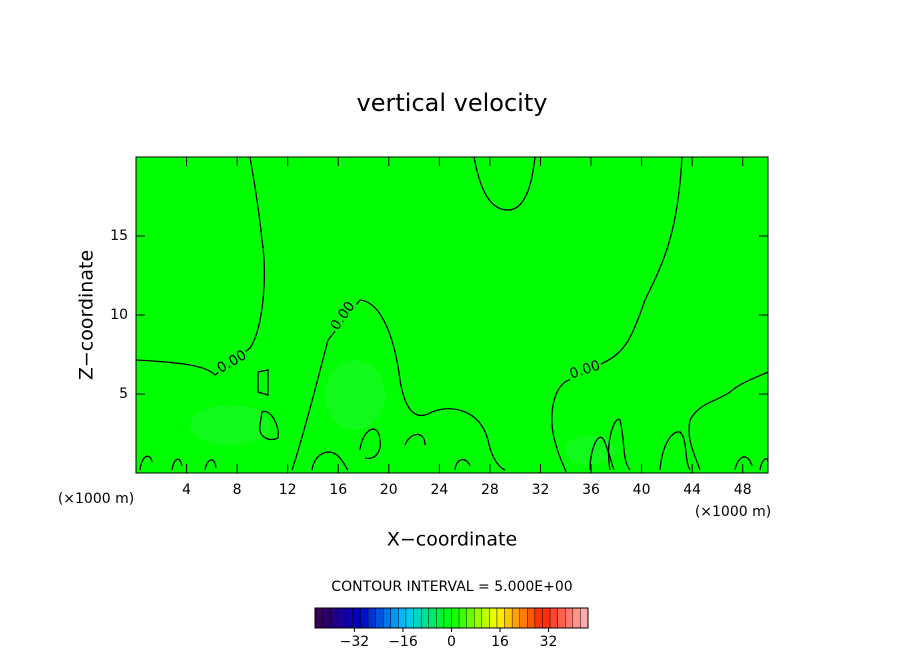 The height and width of the screenshot is (654, 904). I want to click on contour-interval: CONTOUR INTERVAL = 5.000E+00, so click(451, 587).